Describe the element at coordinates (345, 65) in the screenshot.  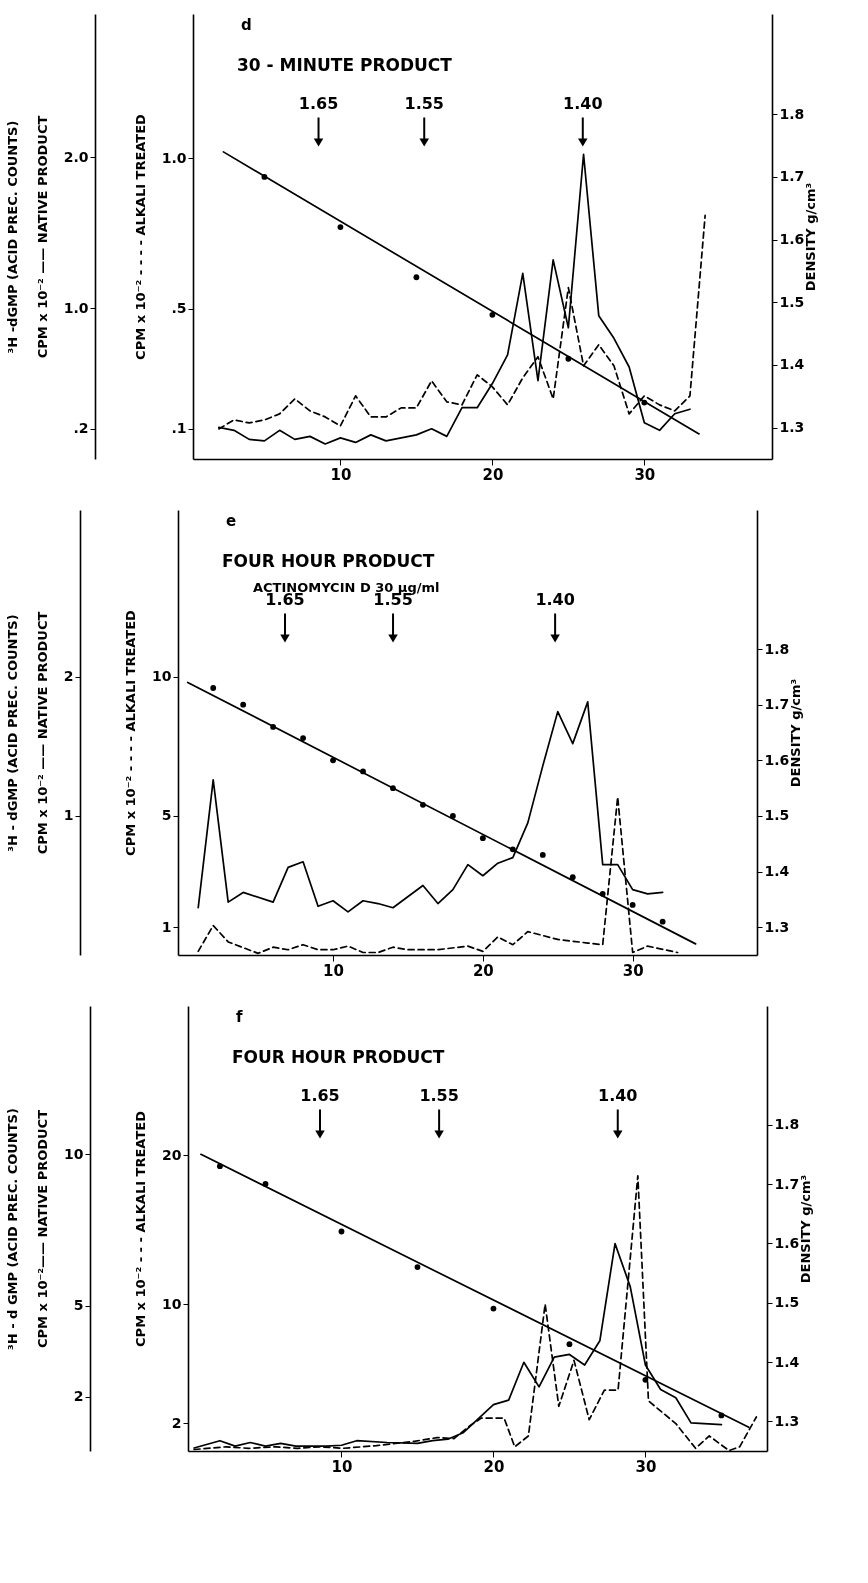
I see `text: 30 - MINUTE PRODUCT` at that location.